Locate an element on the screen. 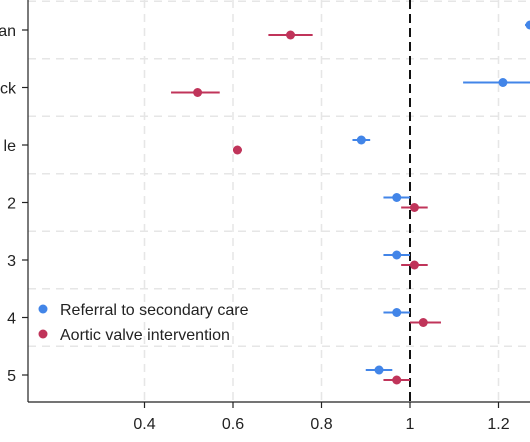  y-tick-label: 3 is located at coordinates (11, 261).